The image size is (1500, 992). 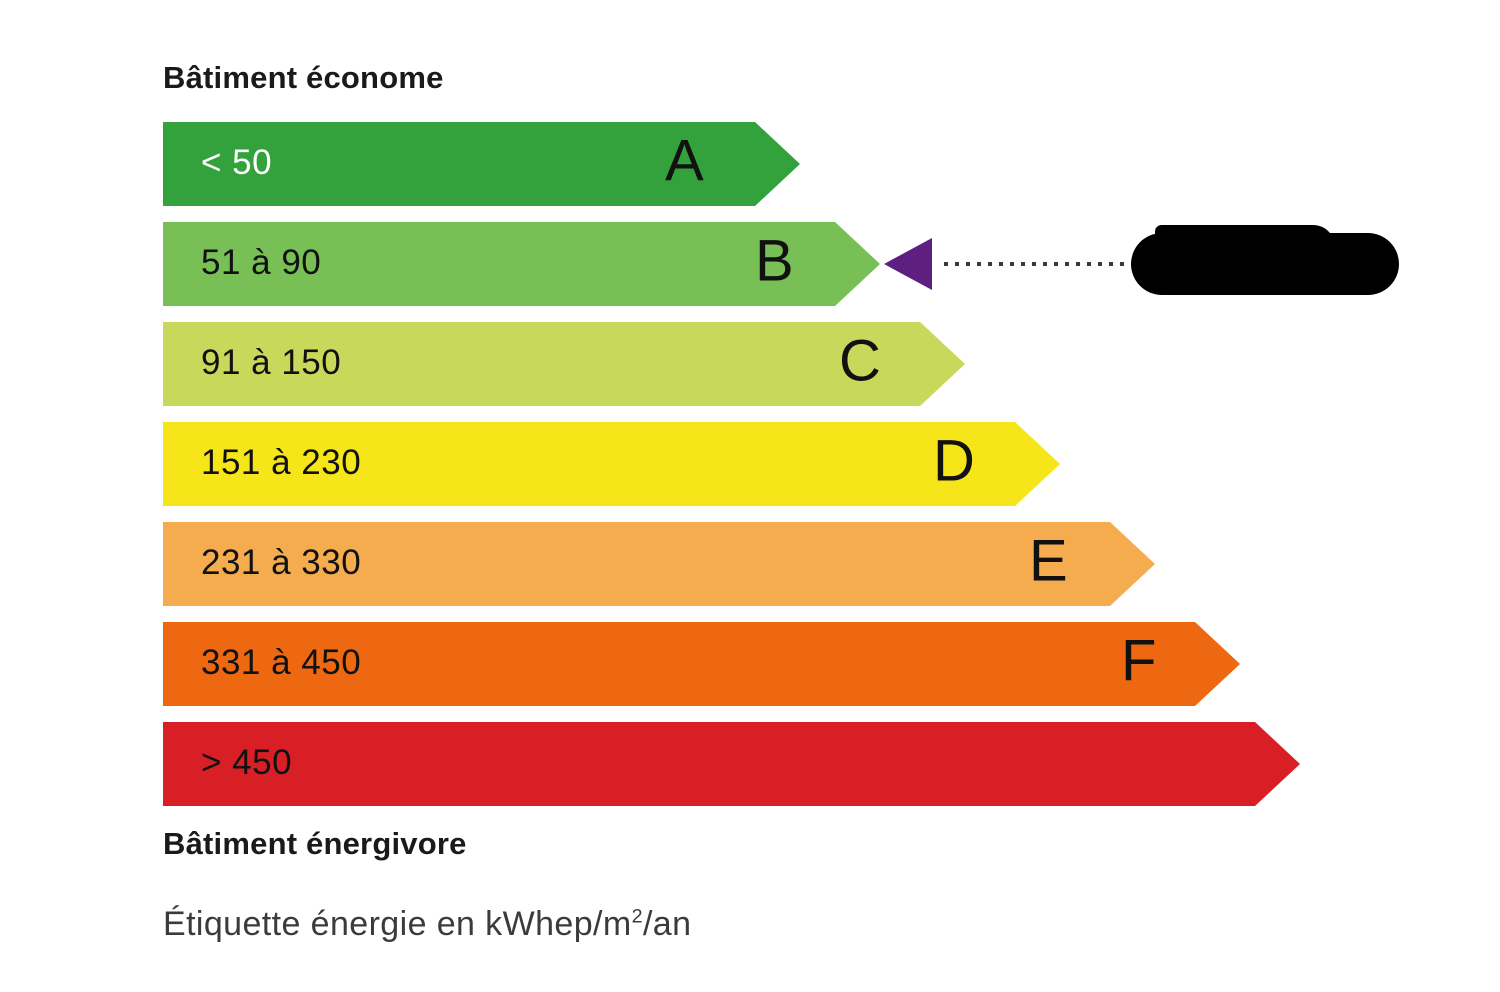 What do you see at coordinates (303, 77) in the screenshot?
I see `caption-efficient-building: Bâtiment économe` at bounding box center [303, 77].